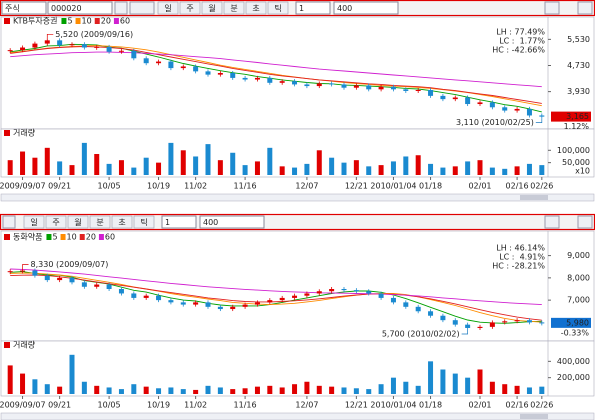 The height and width of the screenshot is (420, 595). I want to click on y-tick-label: 7,000, so click(578, 300).